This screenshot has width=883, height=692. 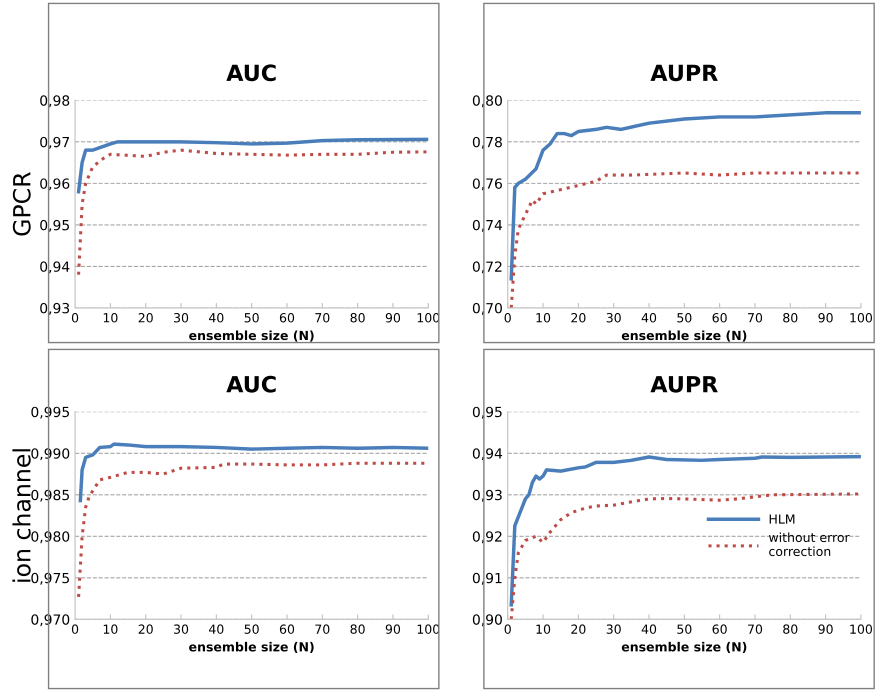 I want to click on y-tick-label: 0,990, so click(x=50, y=454).